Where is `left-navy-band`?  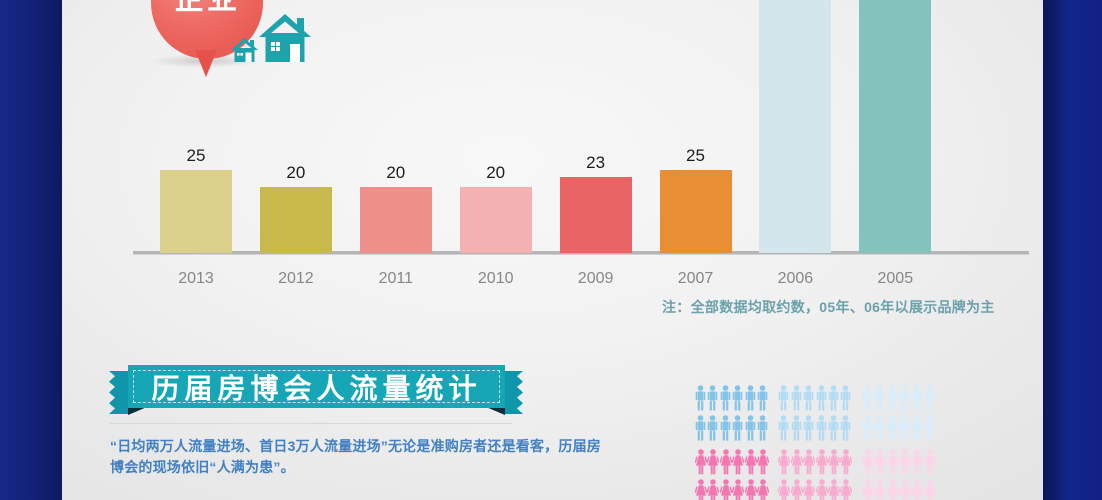
left-navy-band is located at coordinates (31, 250).